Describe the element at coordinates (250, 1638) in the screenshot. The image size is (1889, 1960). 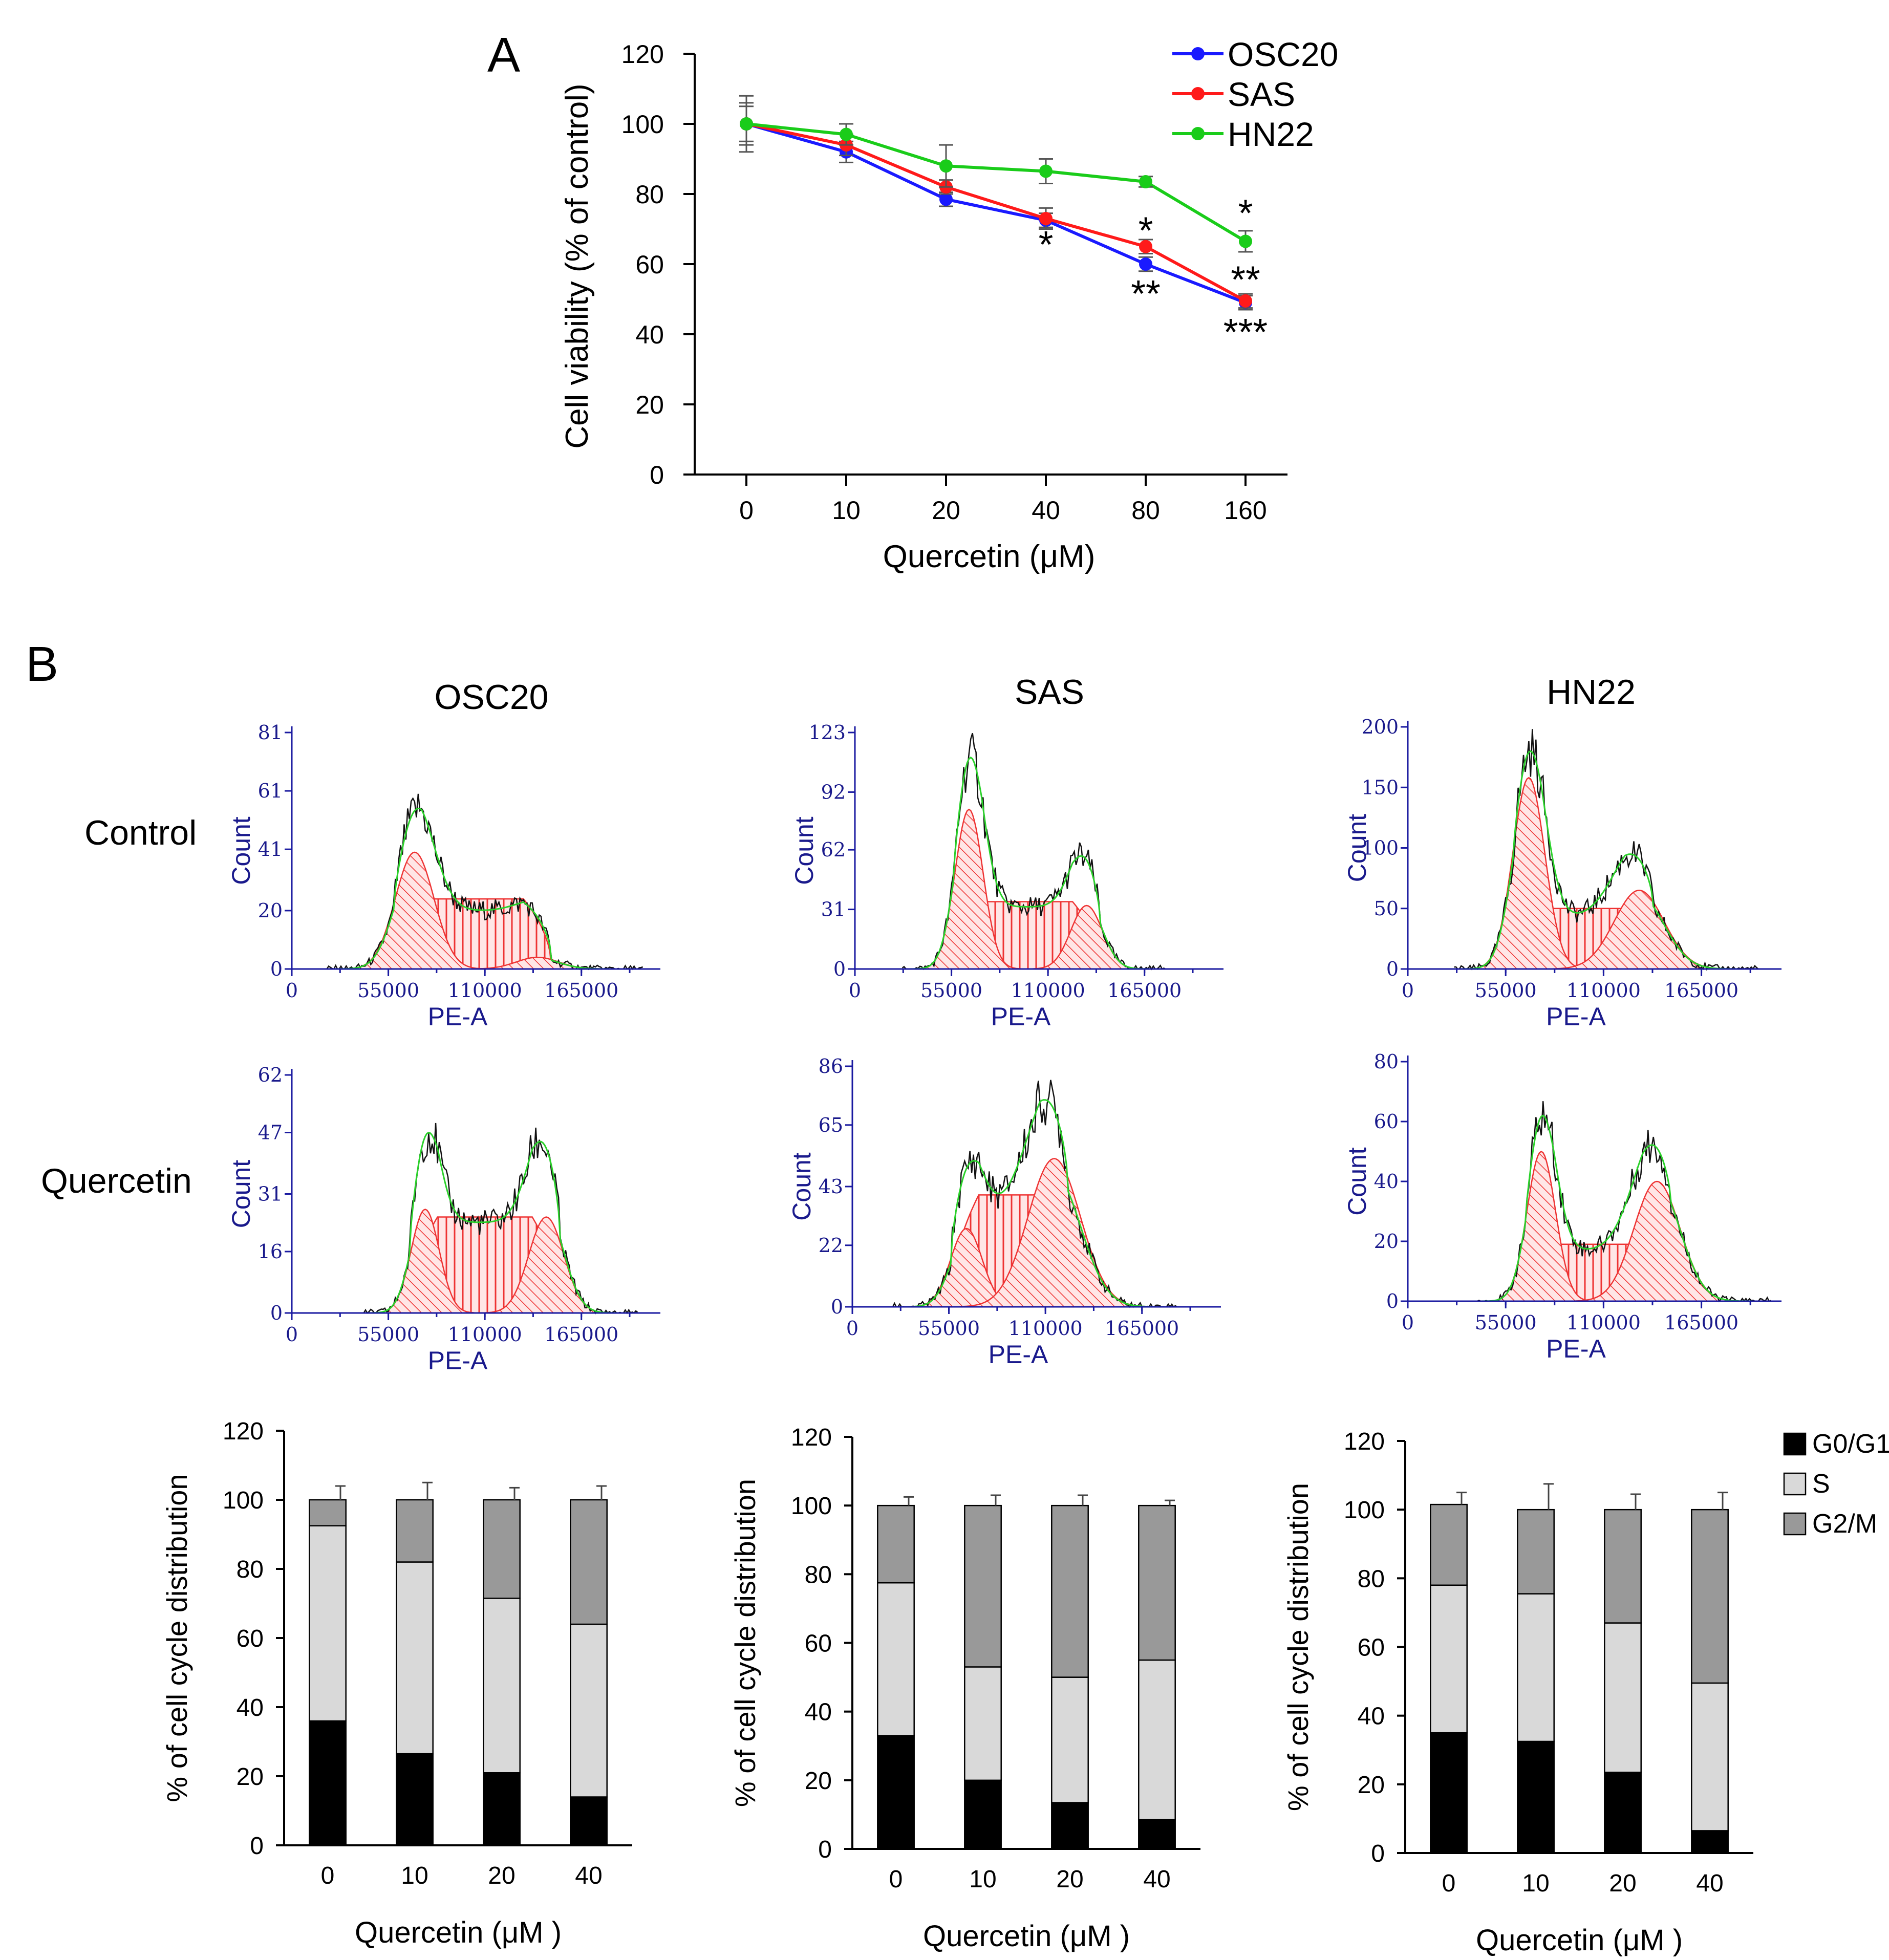
I see `y-tick-label: 60` at that location.